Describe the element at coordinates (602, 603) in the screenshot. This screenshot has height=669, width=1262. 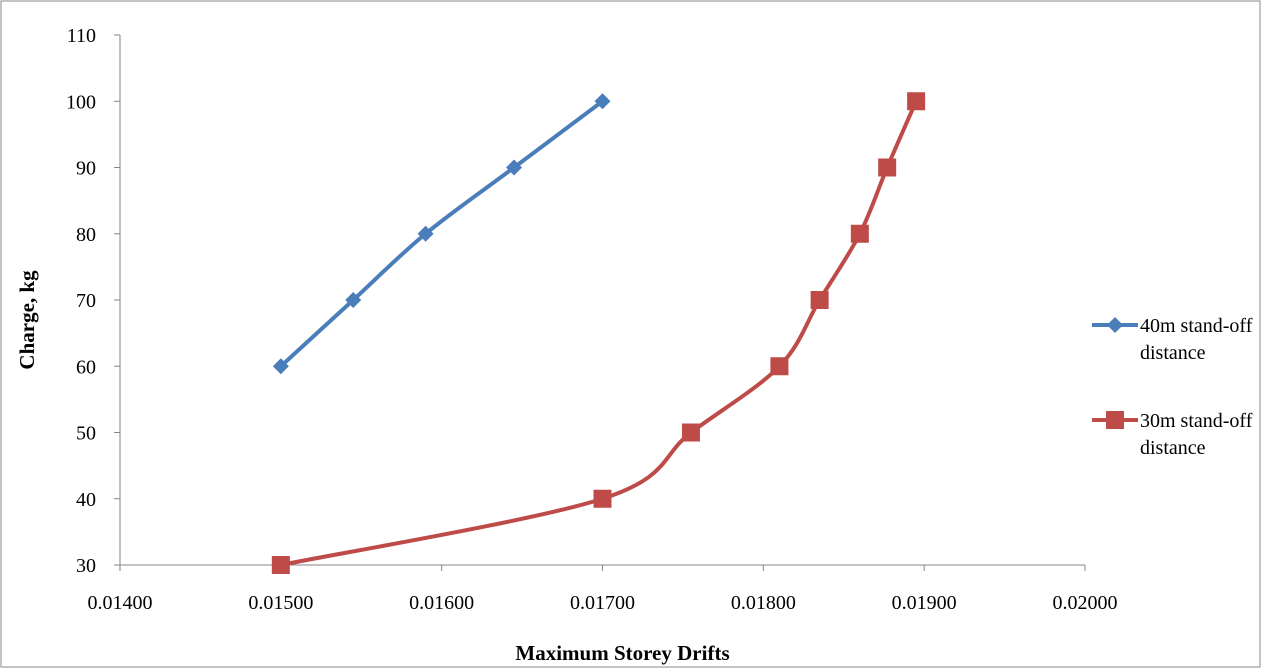
I see `x-tick-label: 0.01700` at that location.